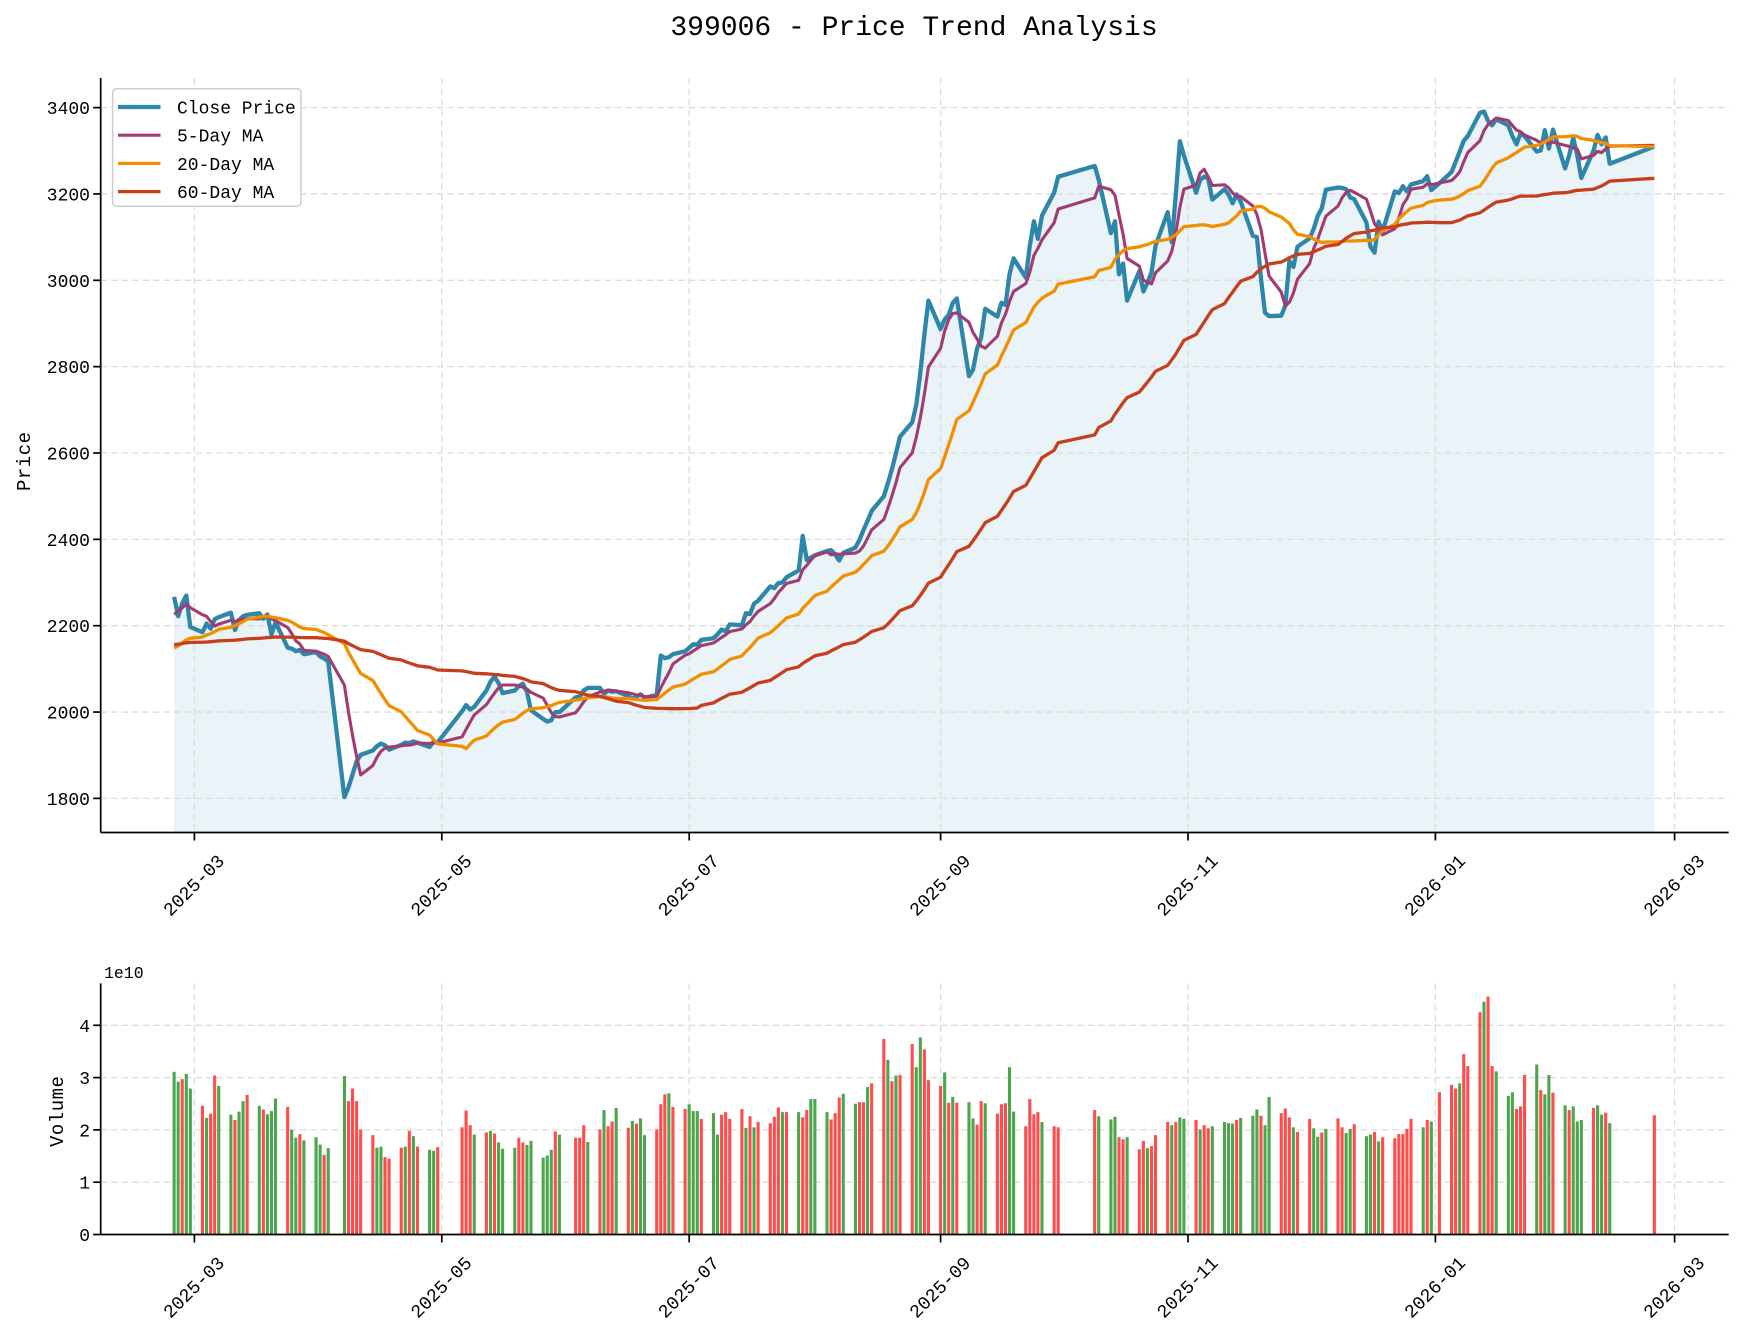 Image resolution: width=1743 pixels, height=1333 pixels. Describe the element at coordinates (84, 1185) in the screenshot. I see `svg-text: 1` at that location.